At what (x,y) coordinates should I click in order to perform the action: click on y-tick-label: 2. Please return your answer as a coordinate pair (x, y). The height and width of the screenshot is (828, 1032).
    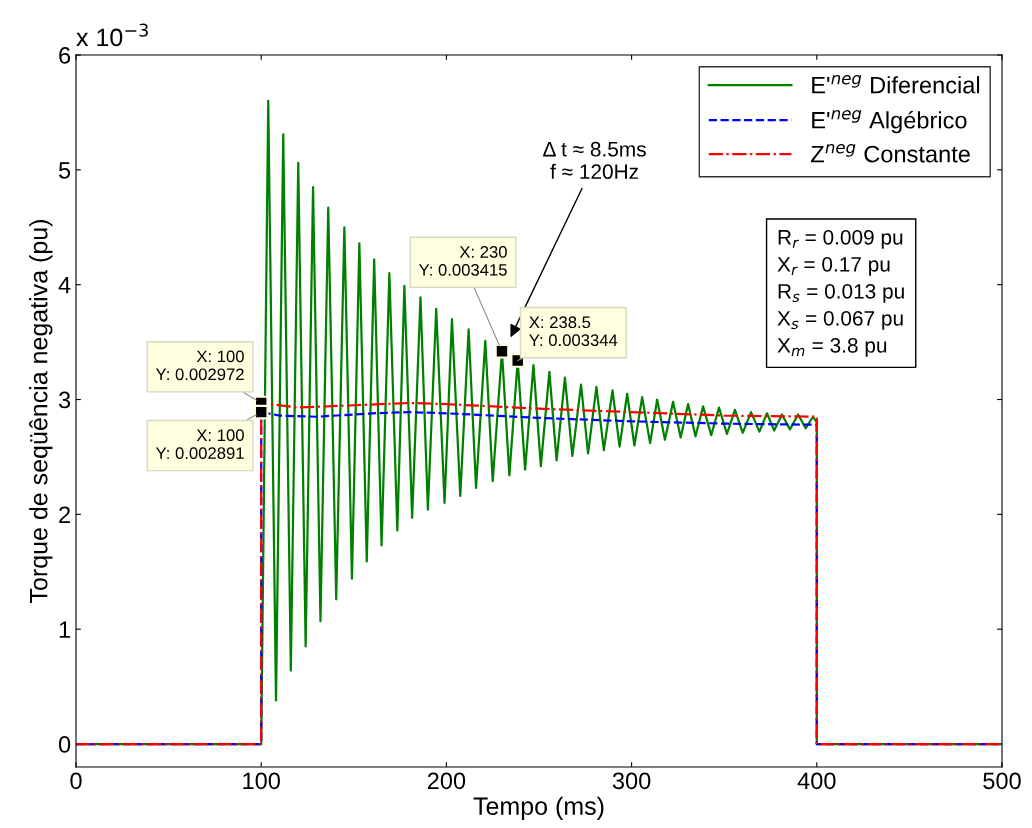
    Looking at the image, I should click on (64, 514).